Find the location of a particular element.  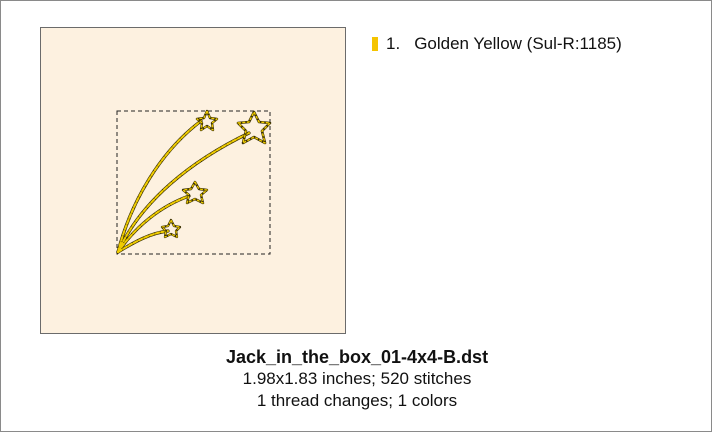

design-thread-summary: 1 thread changes; 1 colors is located at coordinates (357, 400).